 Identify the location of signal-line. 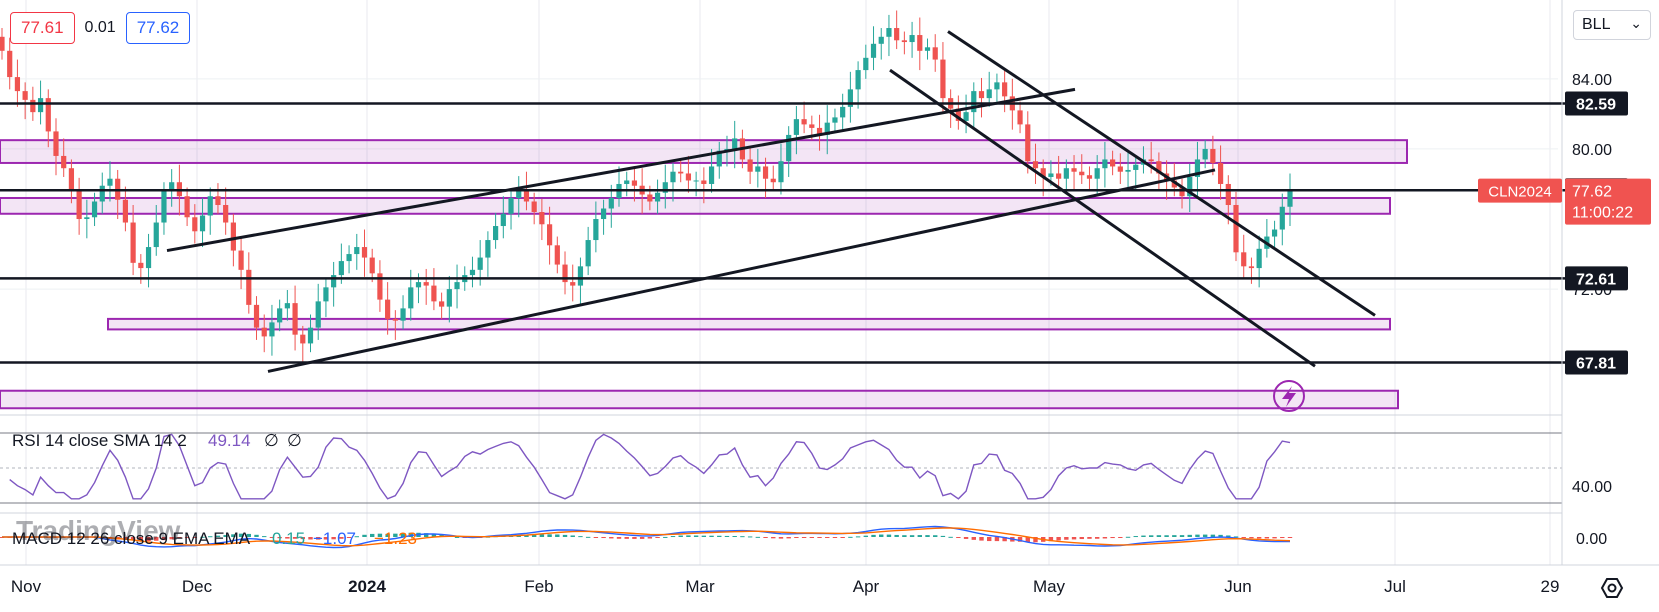
(646, 537).